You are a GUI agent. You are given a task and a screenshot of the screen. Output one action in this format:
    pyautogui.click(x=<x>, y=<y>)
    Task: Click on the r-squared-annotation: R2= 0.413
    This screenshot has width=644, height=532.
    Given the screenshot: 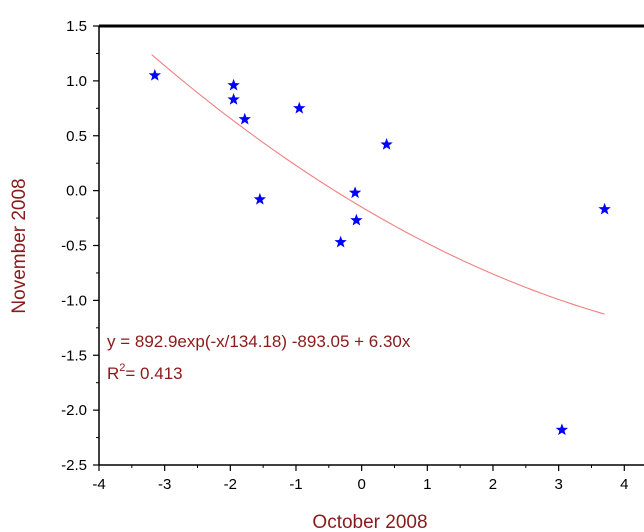 What is the action you would take?
    pyautogui.click(x=145, y=372)
    